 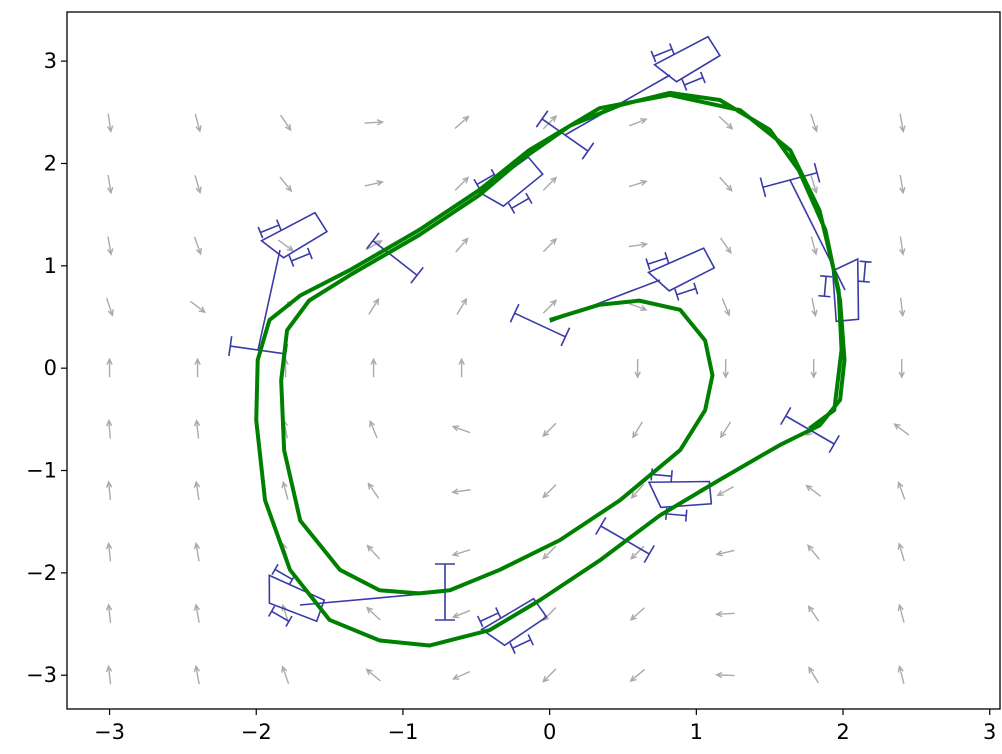 I want to click on y-tick-label: 1, so click(x=50, y=266).